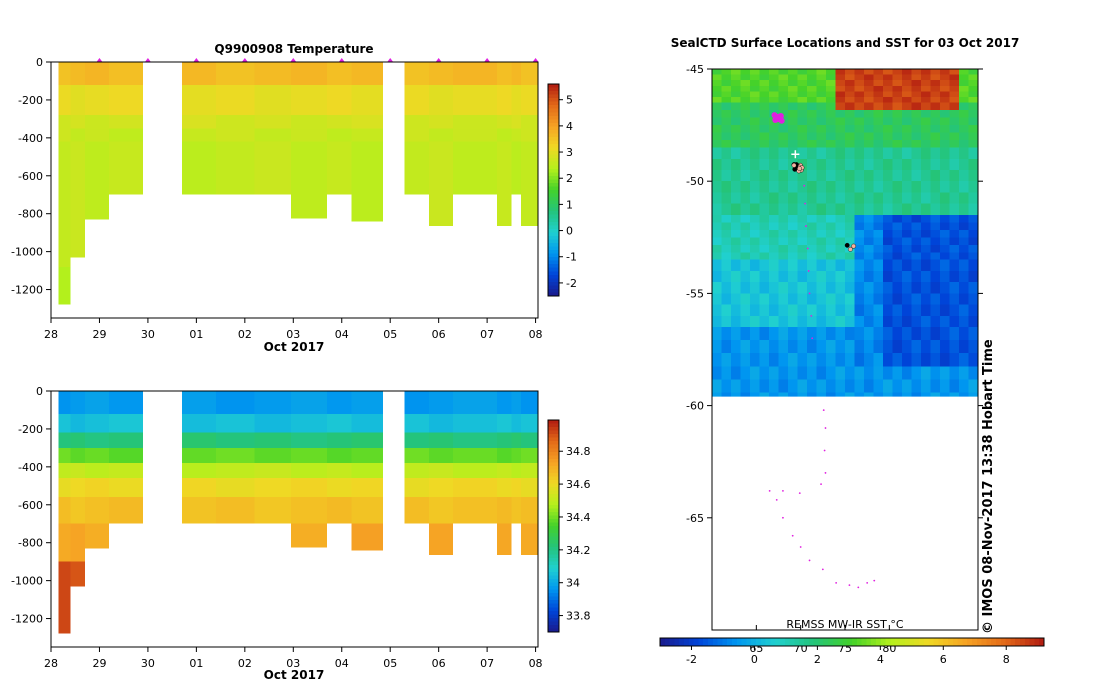  Describe the element at coordinates (293, 49) in the screenshot. I see `temperature-title: Q9900908 Temperature` at that location.